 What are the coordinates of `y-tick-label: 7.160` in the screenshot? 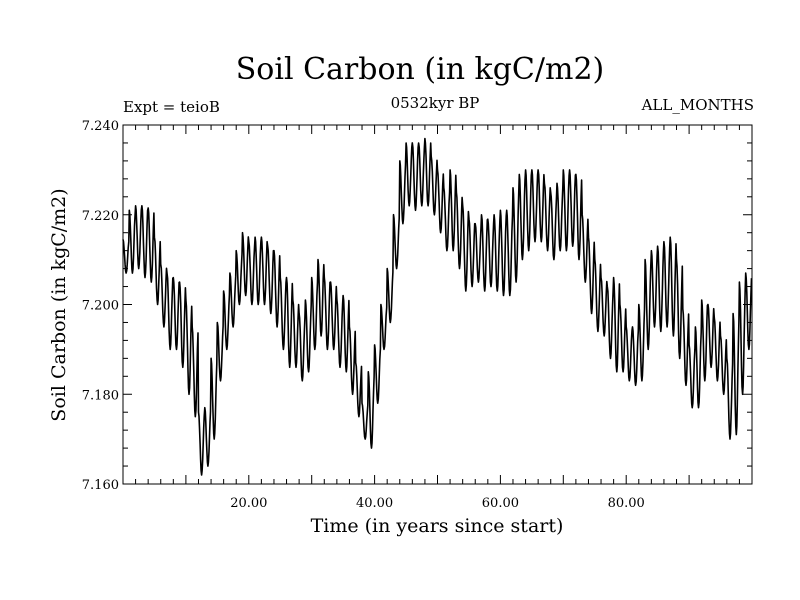 It's located at (100, 485).